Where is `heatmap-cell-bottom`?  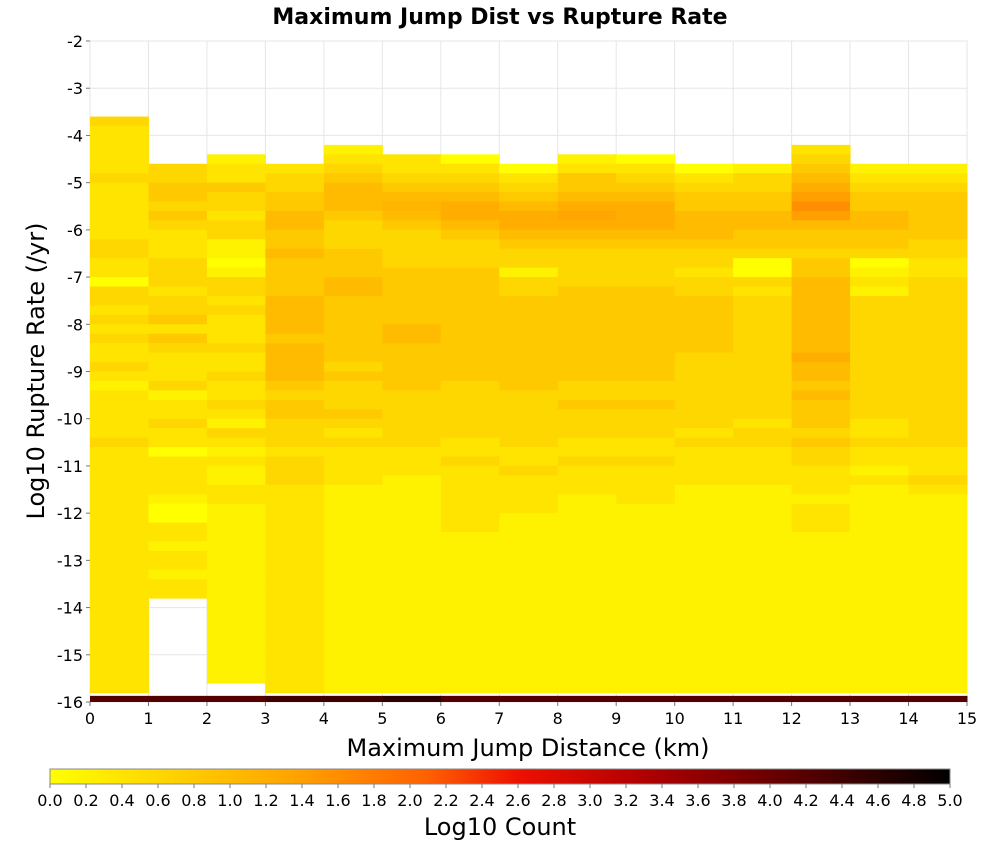
heatmap-cell-bottom is located at coordinates (412, 698).